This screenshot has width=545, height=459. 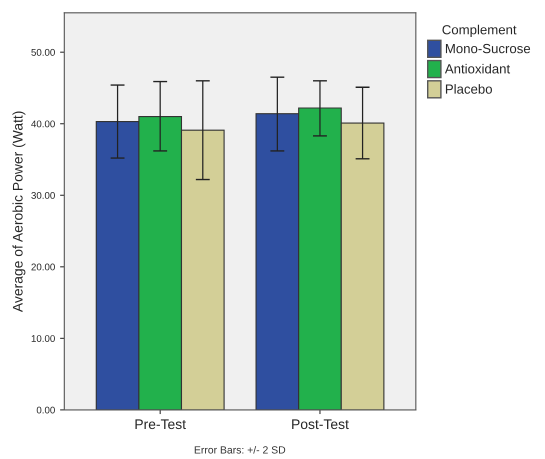 I want to click on x-tick-label: Pre-Test, so click(x=160, y=424).